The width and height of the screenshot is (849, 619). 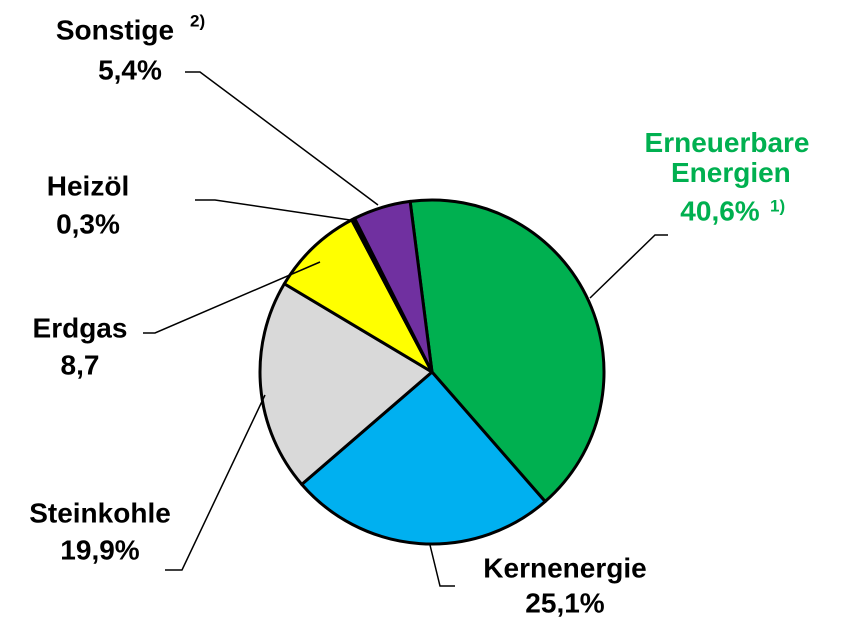 I want to click on category-label: Sonstige, so click(x=115, y=29).